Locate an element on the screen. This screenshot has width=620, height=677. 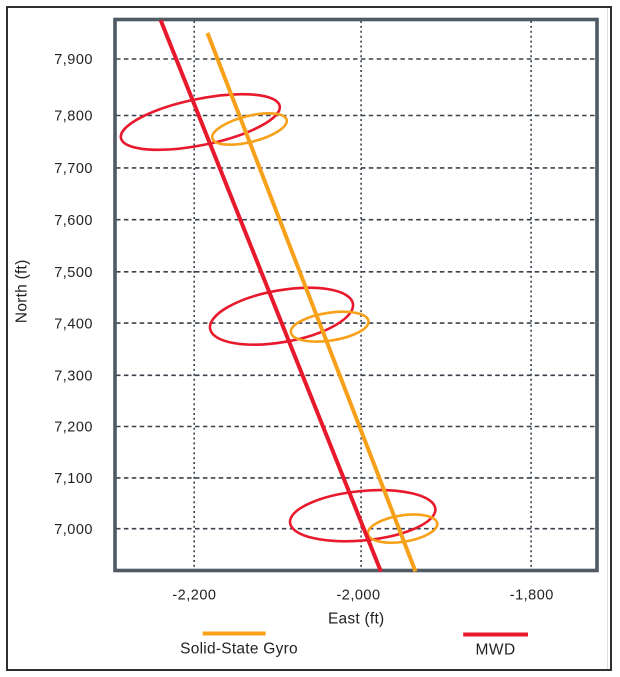
svg-text: 7,200 is located at coordinates (73, 428).